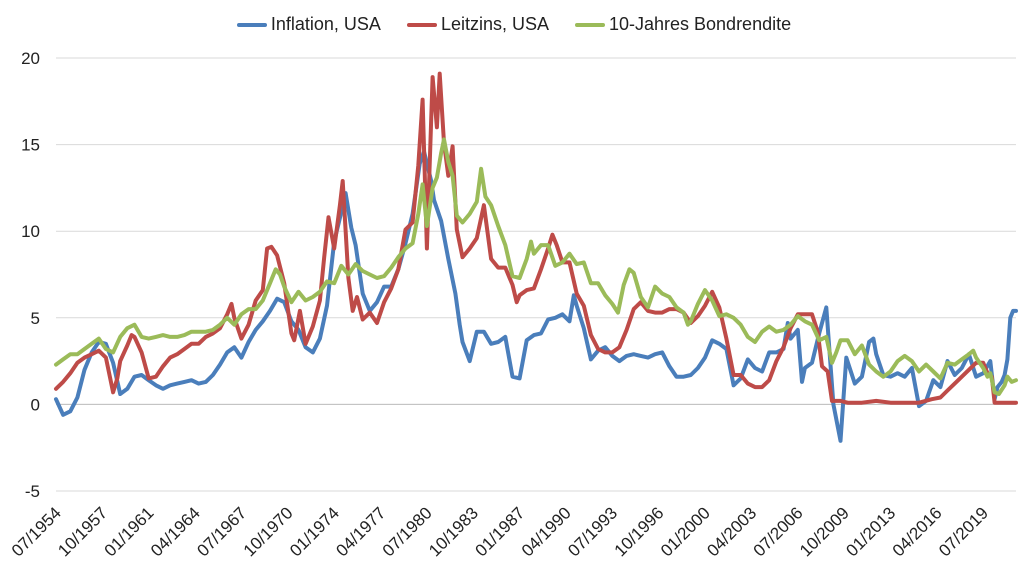 This screenshot has height=581, width=1028. What do you see at coordinates (35, 318) in the screenshot?
I see `y-tick-label-5: 5` at bounding box center [35, 318].